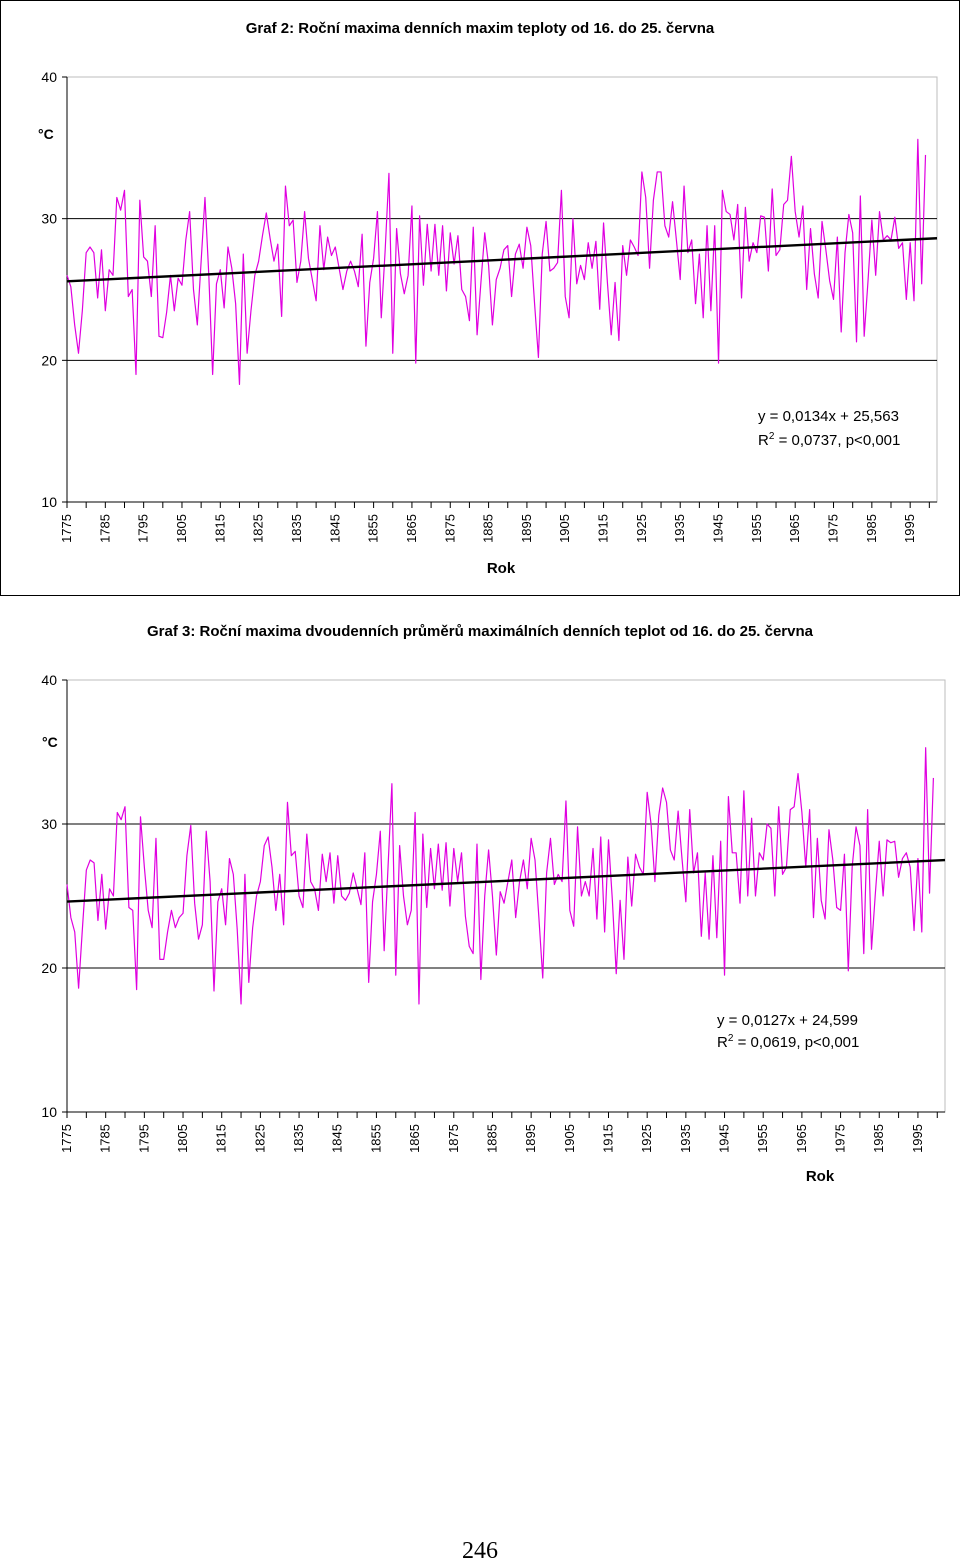  I want to click on r2-value: = 0,0619, p<0,001, so click(796, 1042).